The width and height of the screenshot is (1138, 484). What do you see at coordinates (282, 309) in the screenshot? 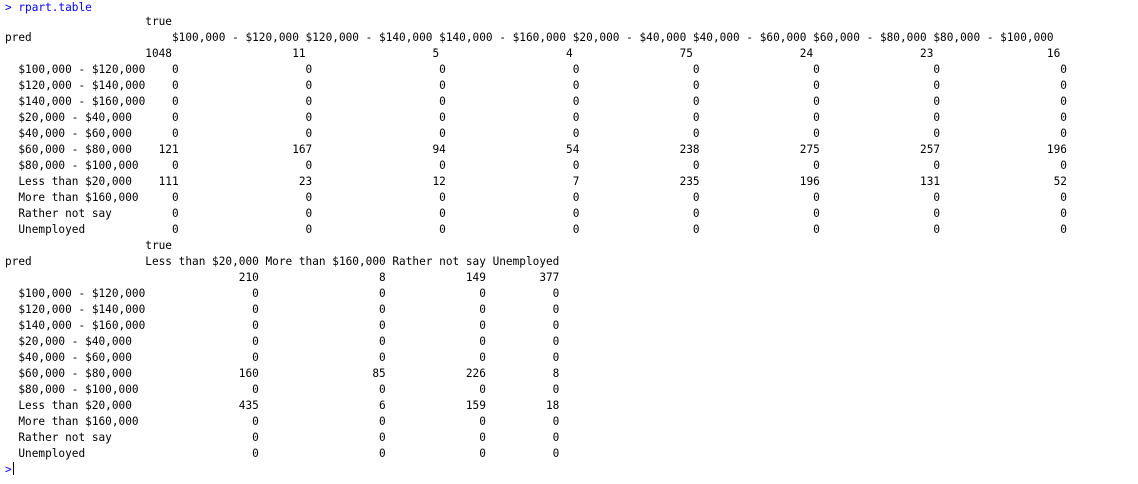
I see `output-line: $120,000 - $140,000 0 0 0 0` at bounding box center [282, 309].